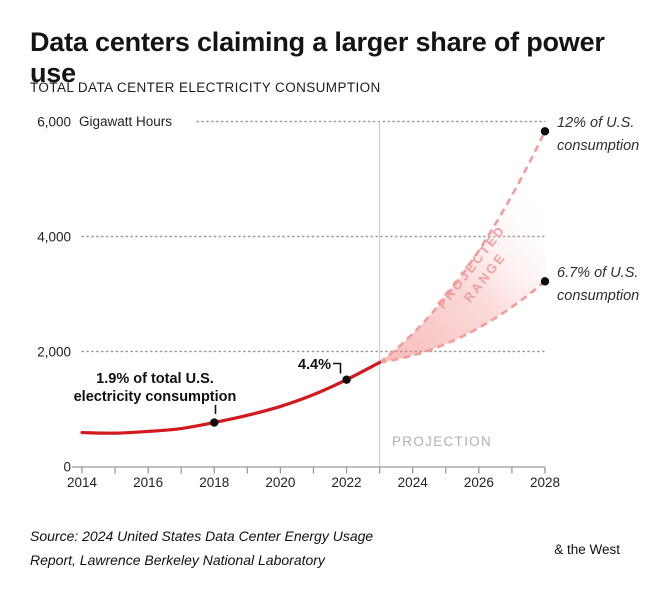 Image resolution: width=655 pixels, height=598 pixels. I want to click on projection-low-line, so click(462, 322).